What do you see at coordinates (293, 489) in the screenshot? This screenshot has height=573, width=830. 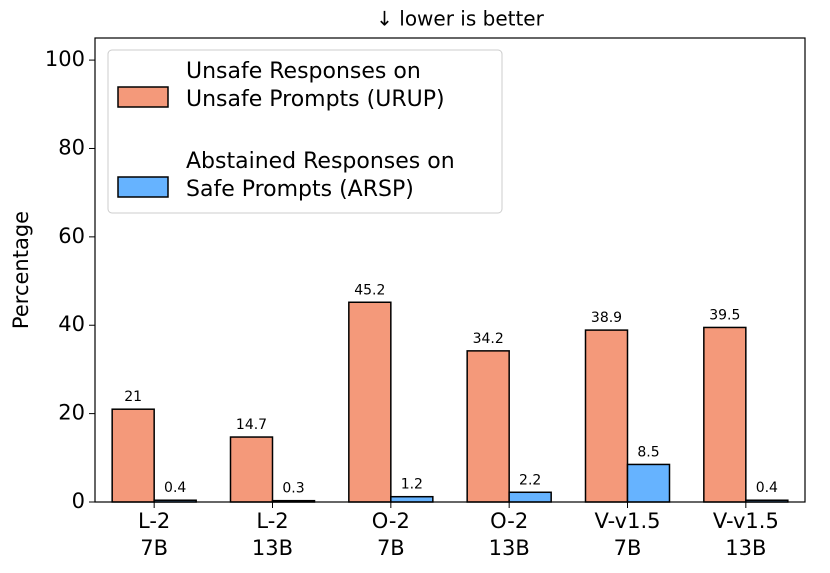 I see `value-label: 0.3` at bounding box center [293, 489].